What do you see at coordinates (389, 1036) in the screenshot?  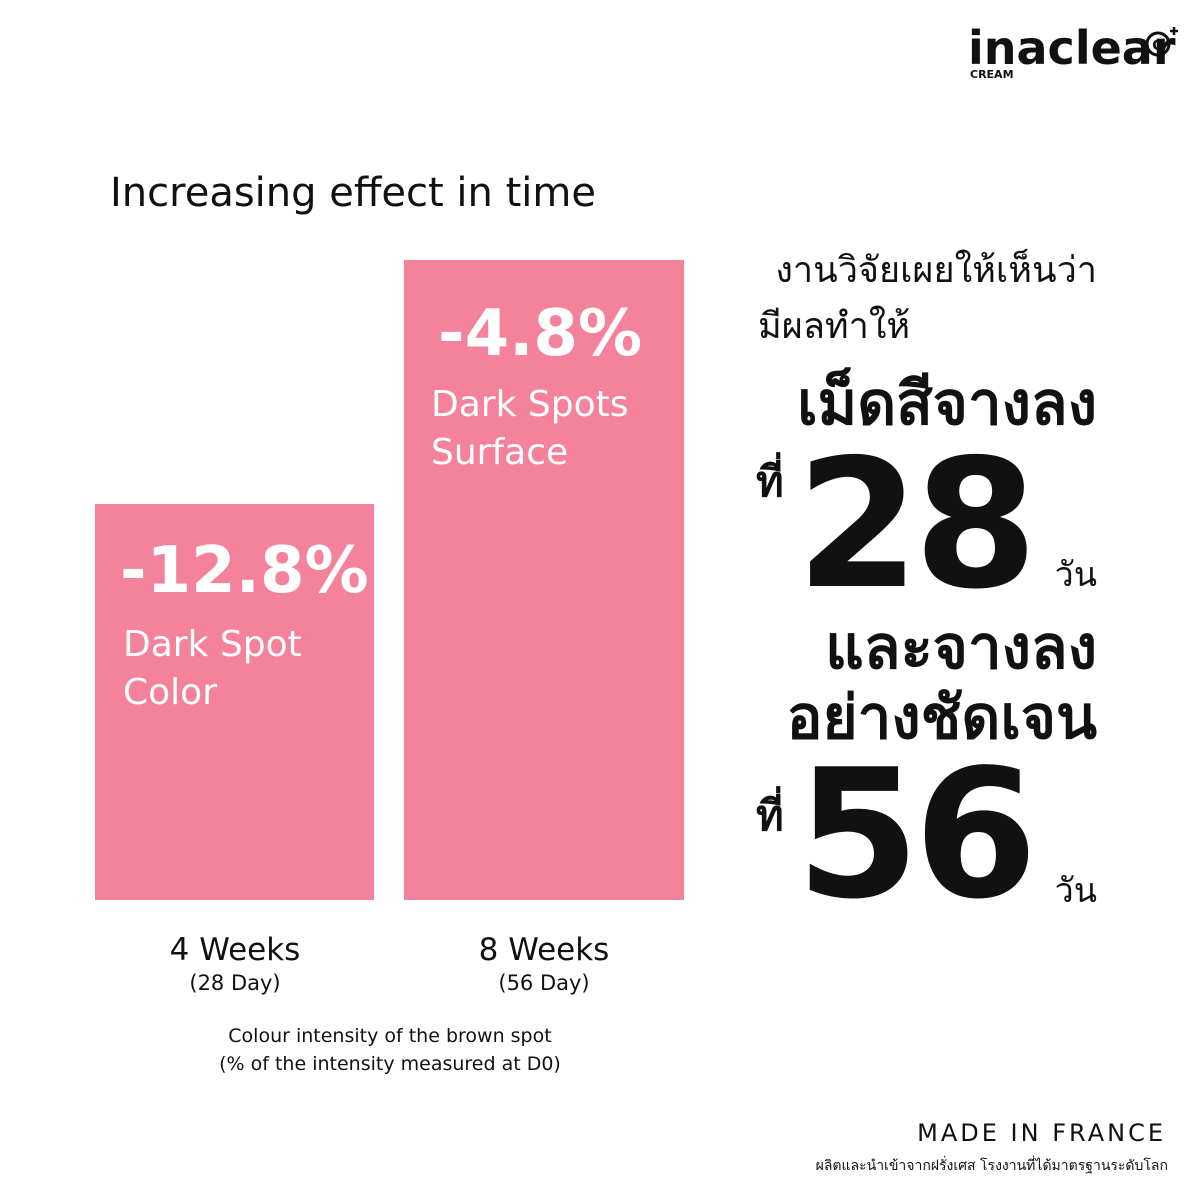 I see `note: Colour intensity of the brown spot` at bounding box center [389, 1036].